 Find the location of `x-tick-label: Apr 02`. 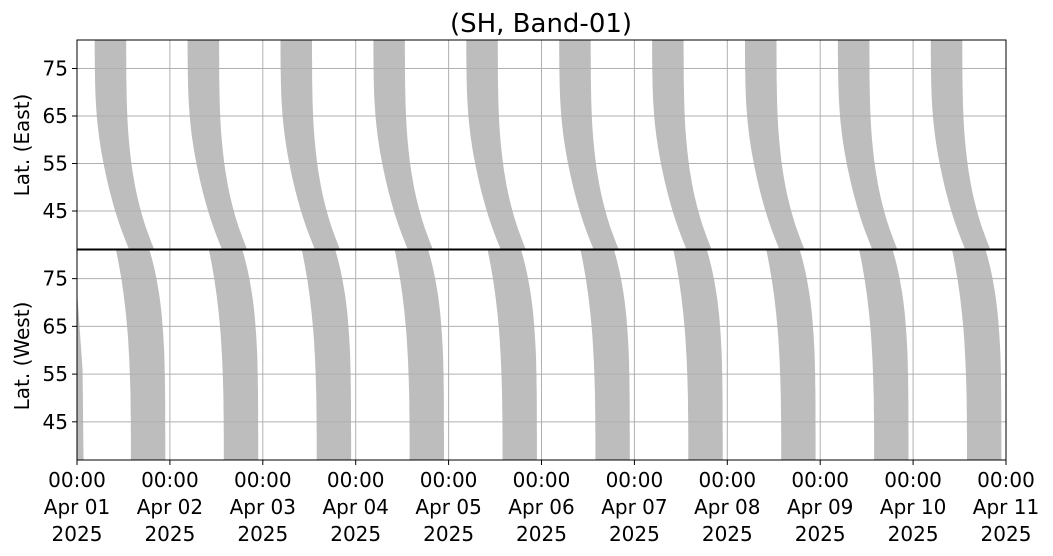

x-tick-label: Apr 02 is located at coordinates (170, 507).